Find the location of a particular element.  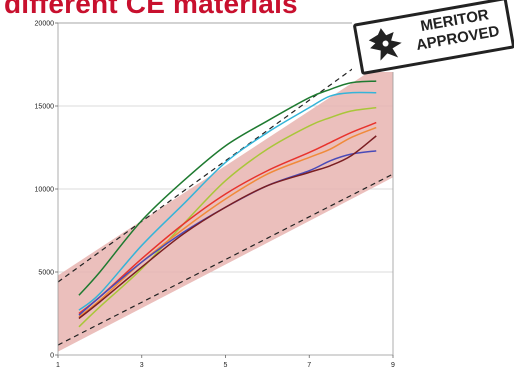

bulldog-logo-icon is located at coordinates (385, 44).